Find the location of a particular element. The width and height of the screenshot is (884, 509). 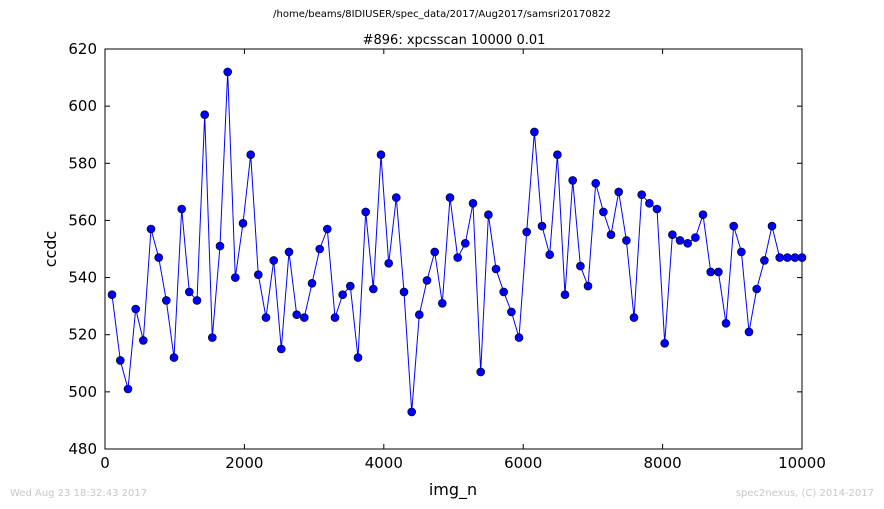

footer-timestamp: Wed Aug 23 18:32:43 2017 is located at coordinates (79, 493).